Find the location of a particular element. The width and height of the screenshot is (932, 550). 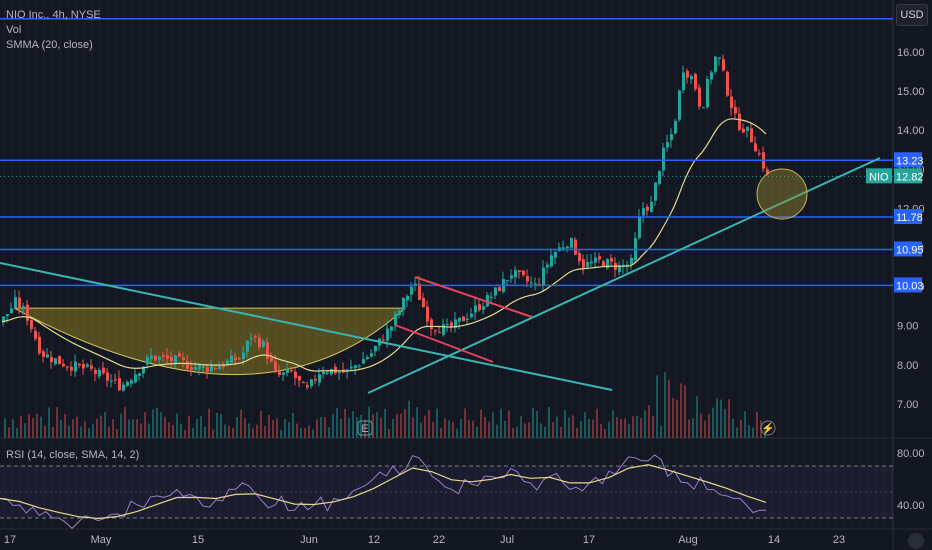

symbol-title: NIO Inc., 4h, NYSE is located at coordinates (53, 15).